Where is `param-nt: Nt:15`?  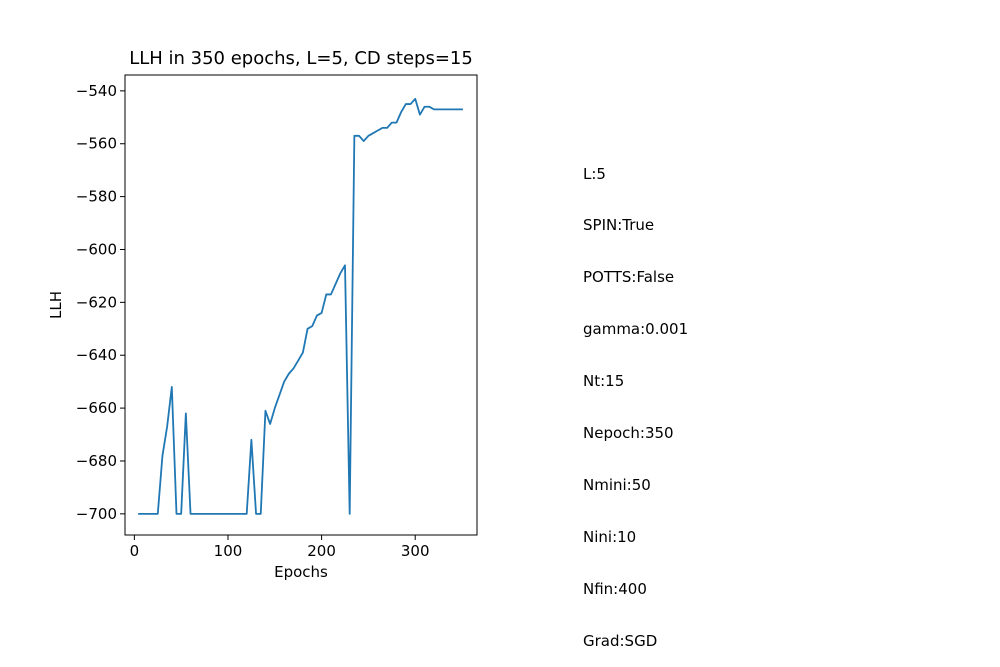 param-nt: Nt:15 is located at coordinates (604, 381).